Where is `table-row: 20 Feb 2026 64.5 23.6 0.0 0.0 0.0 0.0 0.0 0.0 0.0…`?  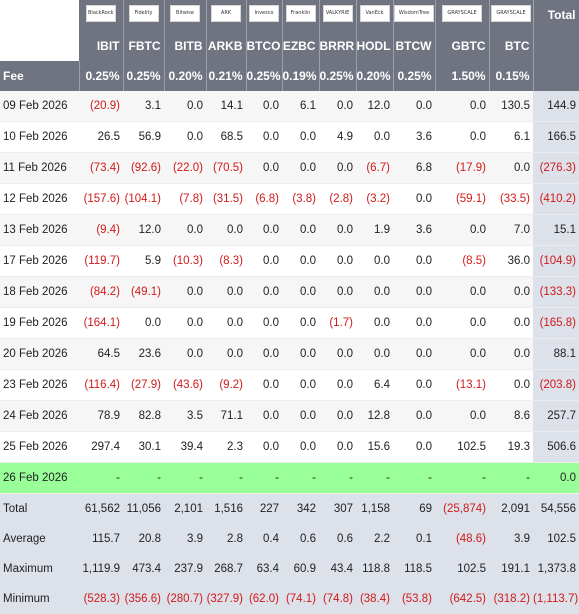 table-row: 20 Feb 2026 64.5 23.6 0.0 0.0 0.0 0.0 0.0 0.0 0.0… is located at coordinates (289, 354).